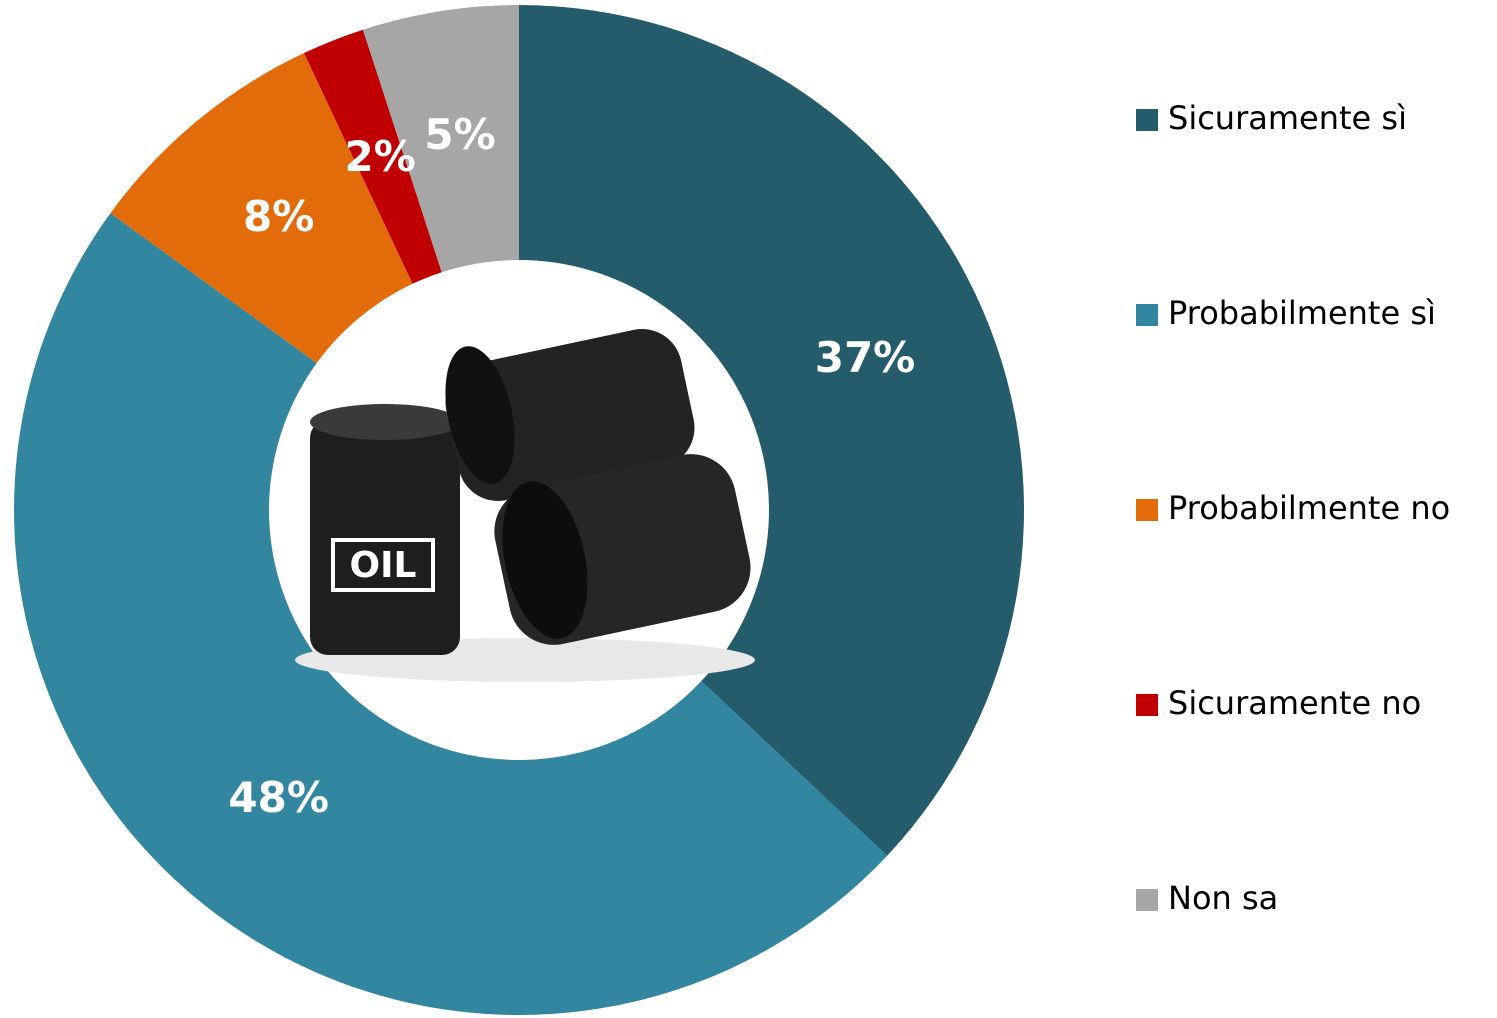  Describe the element at coordinates (1223, 898) in the screenshot. I see `legend-label: Non sa` at that location.